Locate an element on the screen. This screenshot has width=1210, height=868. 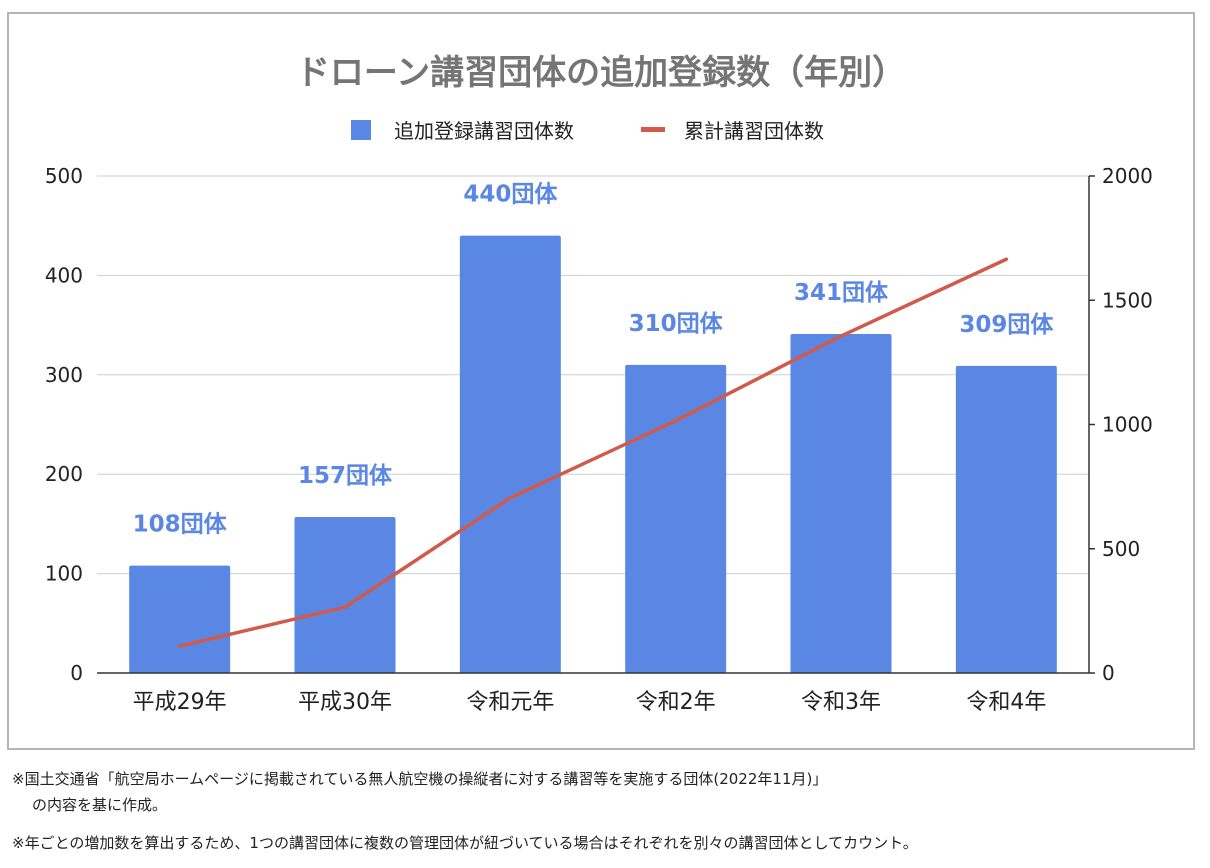
right-axis-ticks: 0 500 1000 1500 2000 is located at coordinates (1121, 424).